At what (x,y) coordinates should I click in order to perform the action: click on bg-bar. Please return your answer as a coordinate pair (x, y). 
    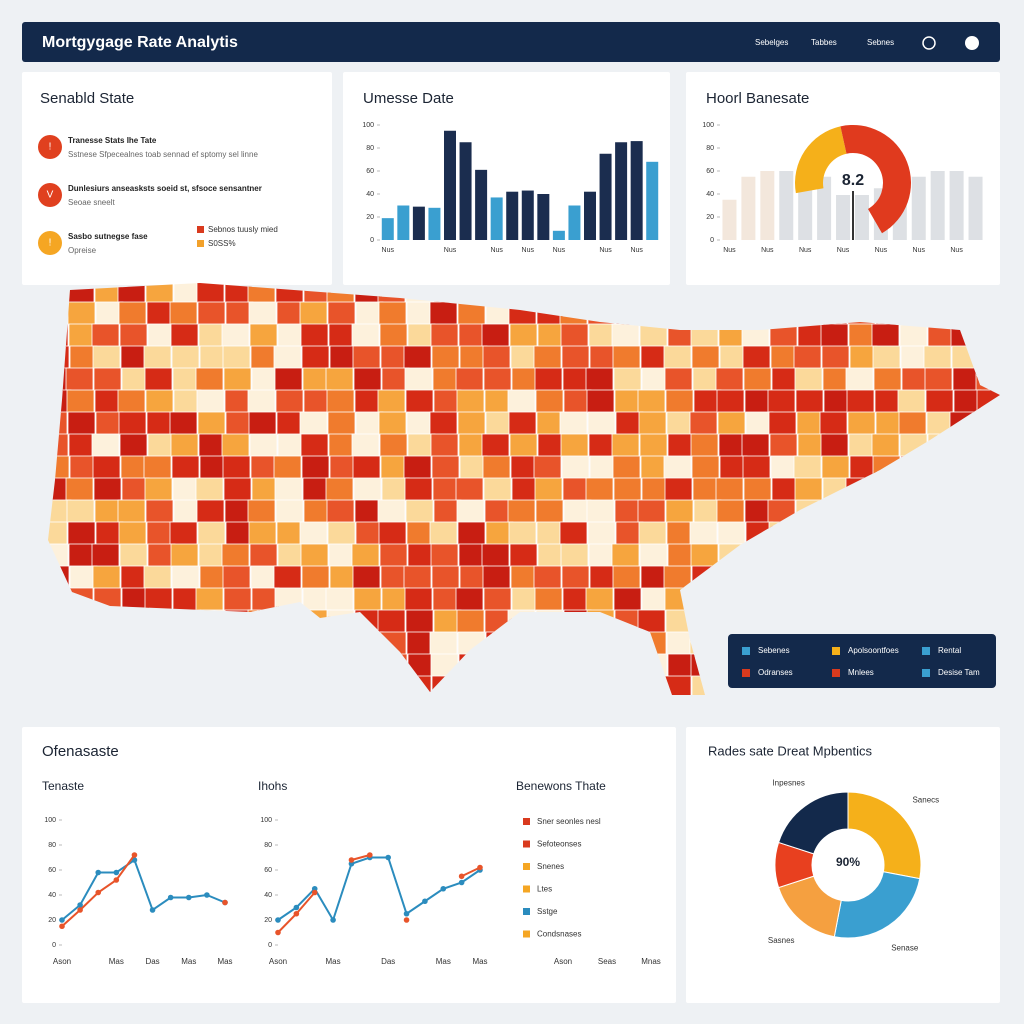
    Looking at the image, I should click on (805, 208).